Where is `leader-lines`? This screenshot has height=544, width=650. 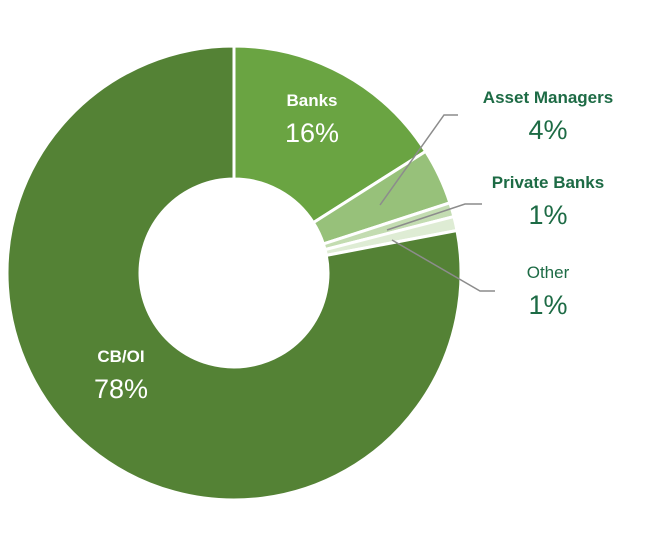 leader-lines is located at coordinates (437, 203).